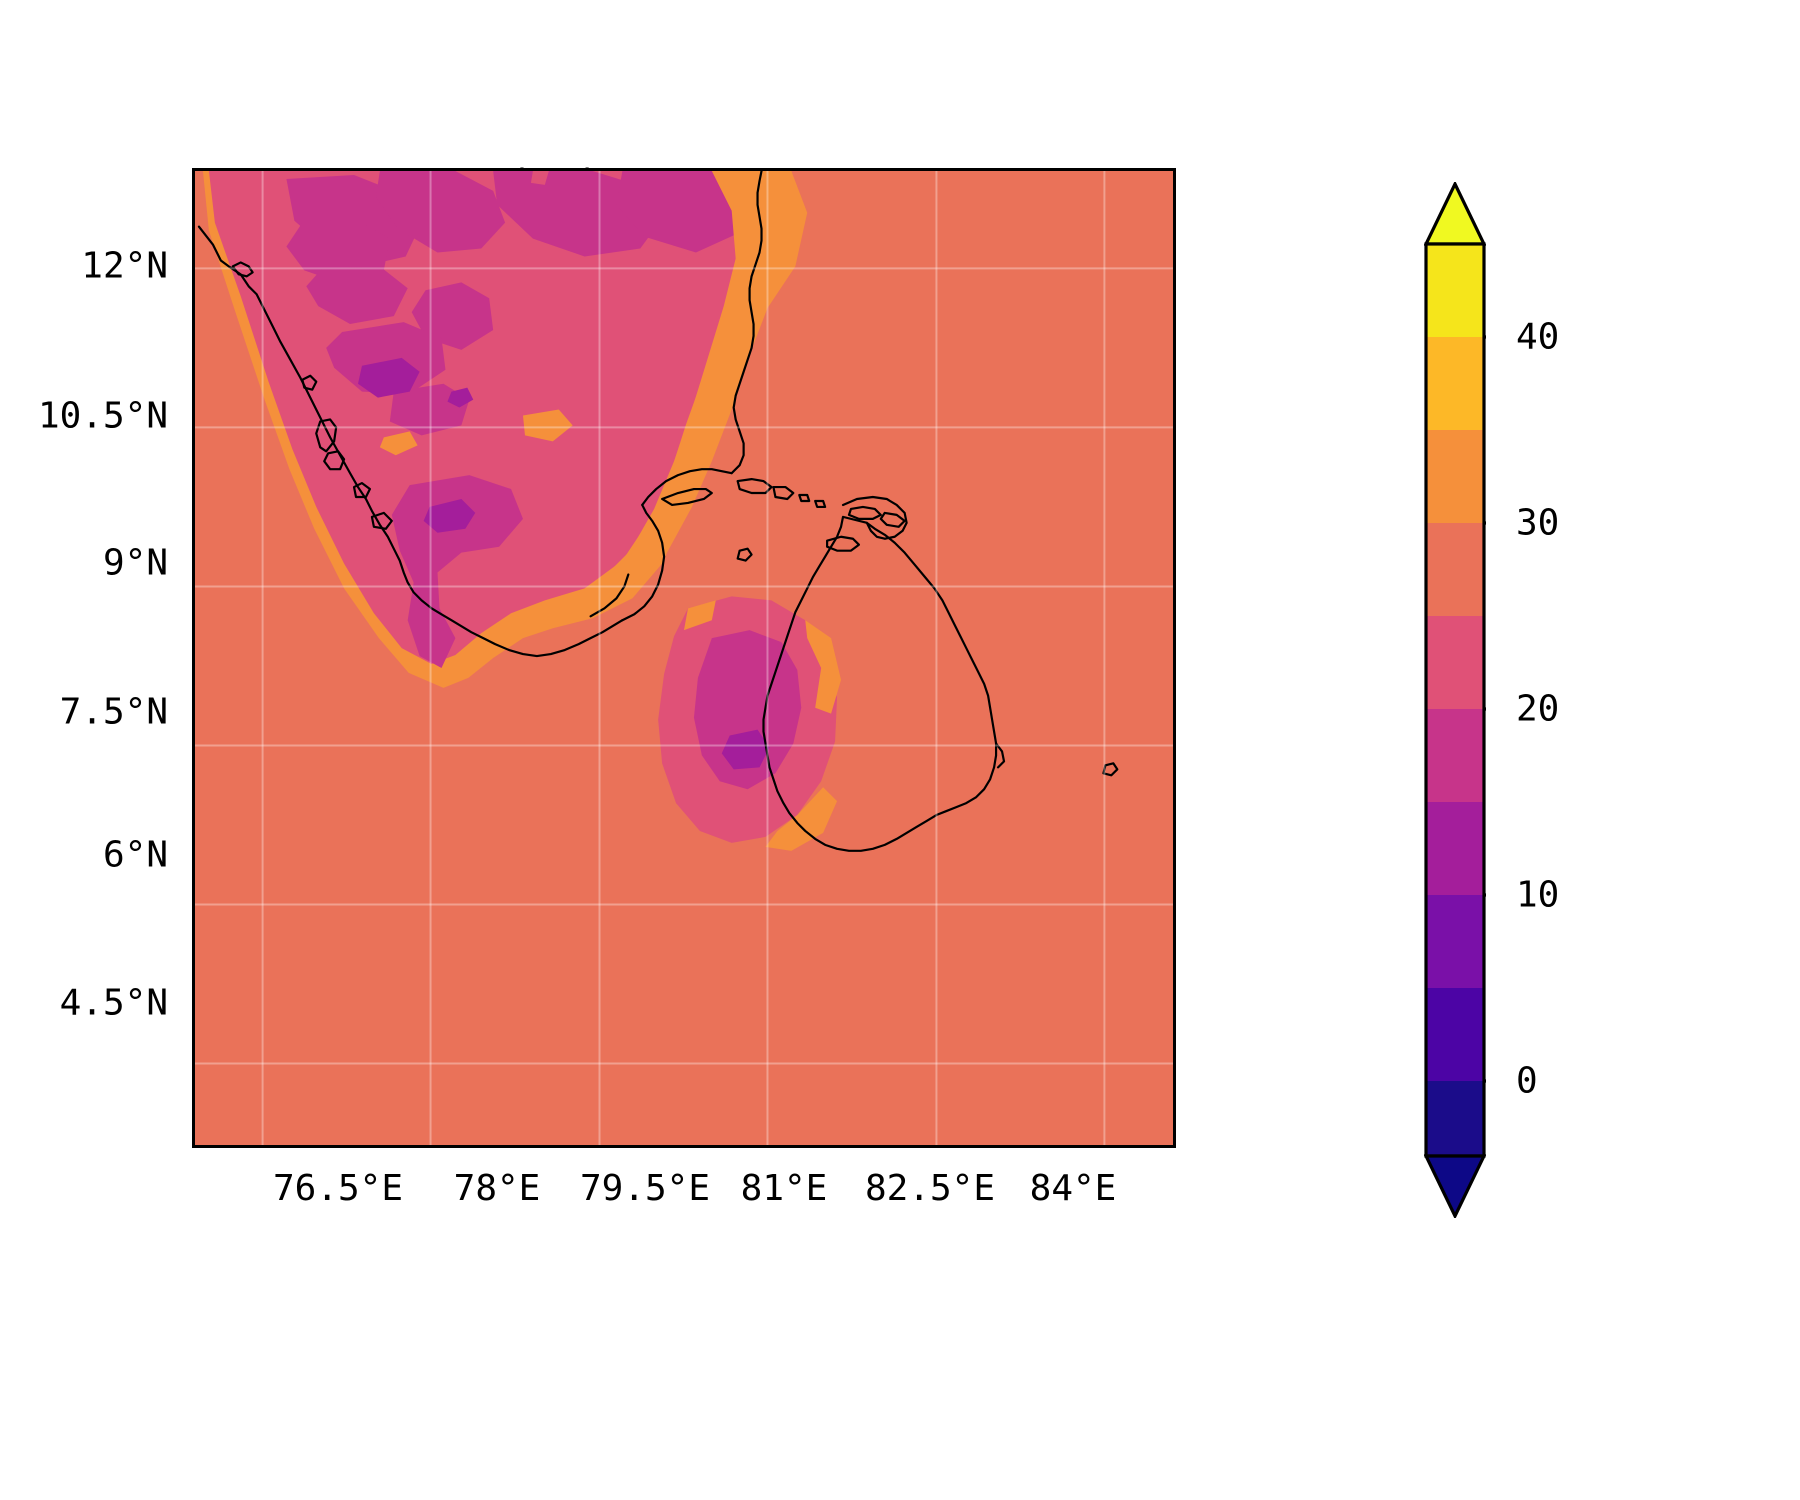  I want to click on xtick-label-82-5e: 82.5°E, so click(930, 1188).